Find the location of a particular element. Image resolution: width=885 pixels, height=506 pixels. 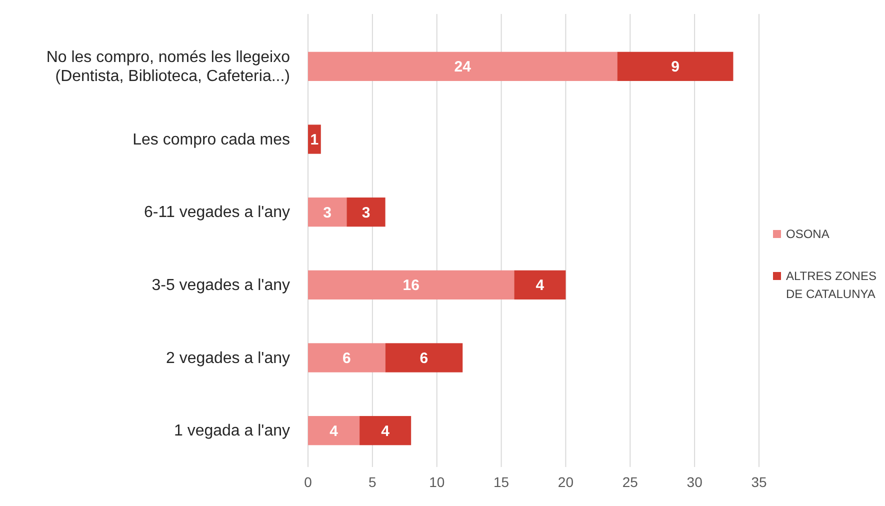

y-tick-label: 3-5 vegades a l'any is located at coordinates (221, 285).